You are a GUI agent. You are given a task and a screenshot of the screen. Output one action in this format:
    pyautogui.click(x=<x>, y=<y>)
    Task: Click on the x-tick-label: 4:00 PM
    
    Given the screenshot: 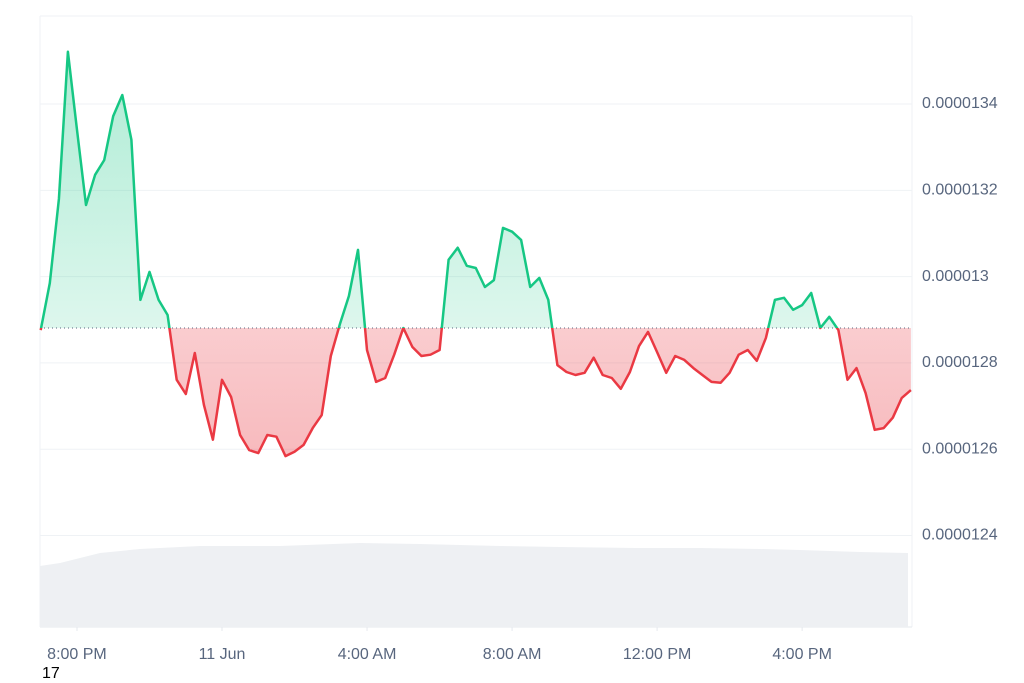 What is the action you would take?
    pyautogui.click(x=802, y=654)
    